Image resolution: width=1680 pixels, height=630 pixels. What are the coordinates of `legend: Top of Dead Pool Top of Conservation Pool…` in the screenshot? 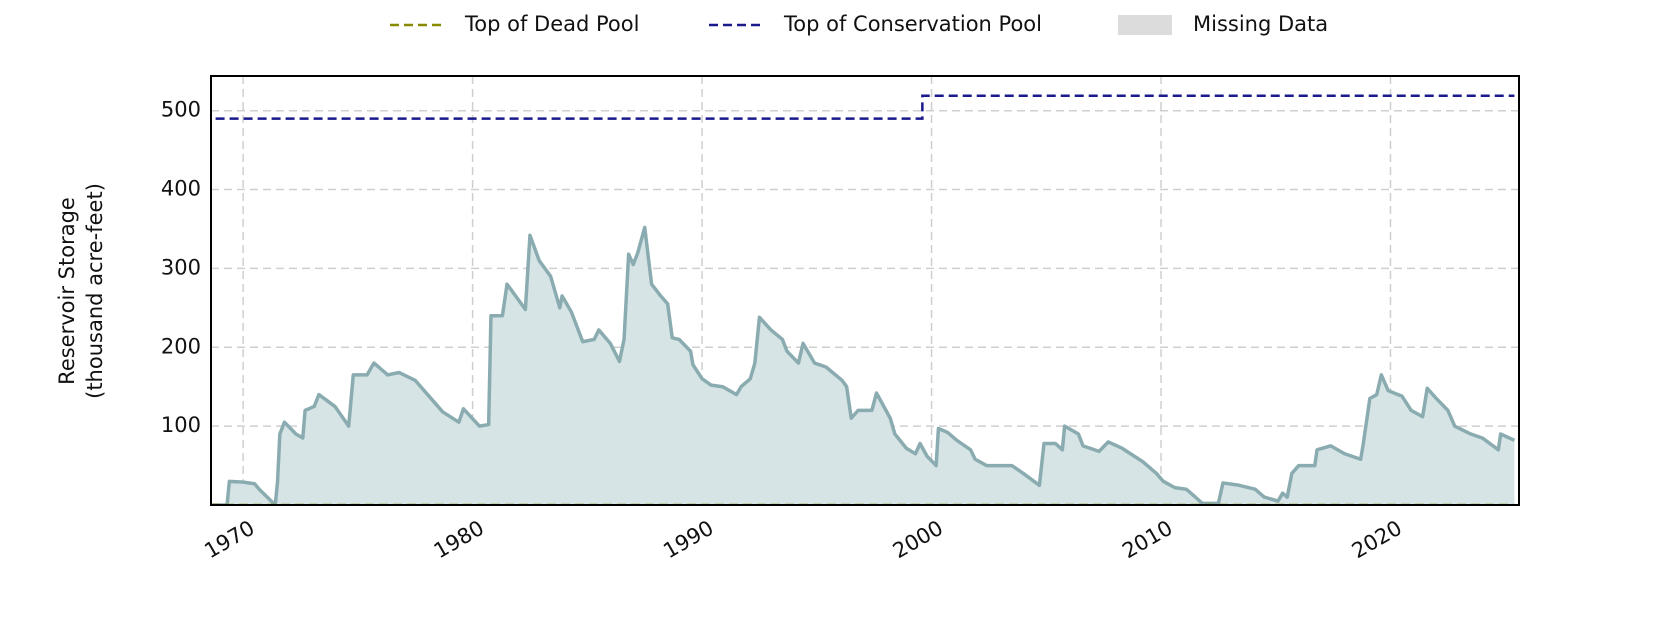 It's located at (859, 24).